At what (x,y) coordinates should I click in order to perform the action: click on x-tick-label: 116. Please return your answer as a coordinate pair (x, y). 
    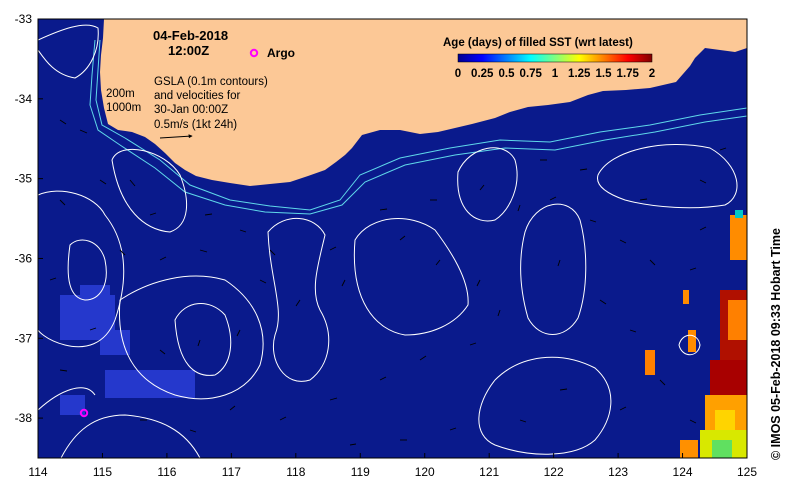
    Looking at the image, I should click on (166, 472).